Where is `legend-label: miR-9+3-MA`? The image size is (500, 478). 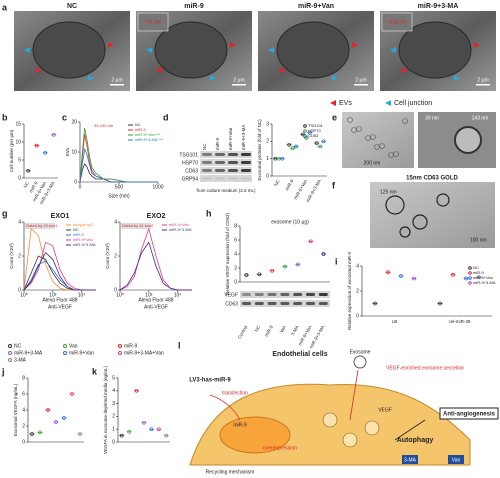
legend-label: miR-9+3-MA is located at coordinates (180, 229).